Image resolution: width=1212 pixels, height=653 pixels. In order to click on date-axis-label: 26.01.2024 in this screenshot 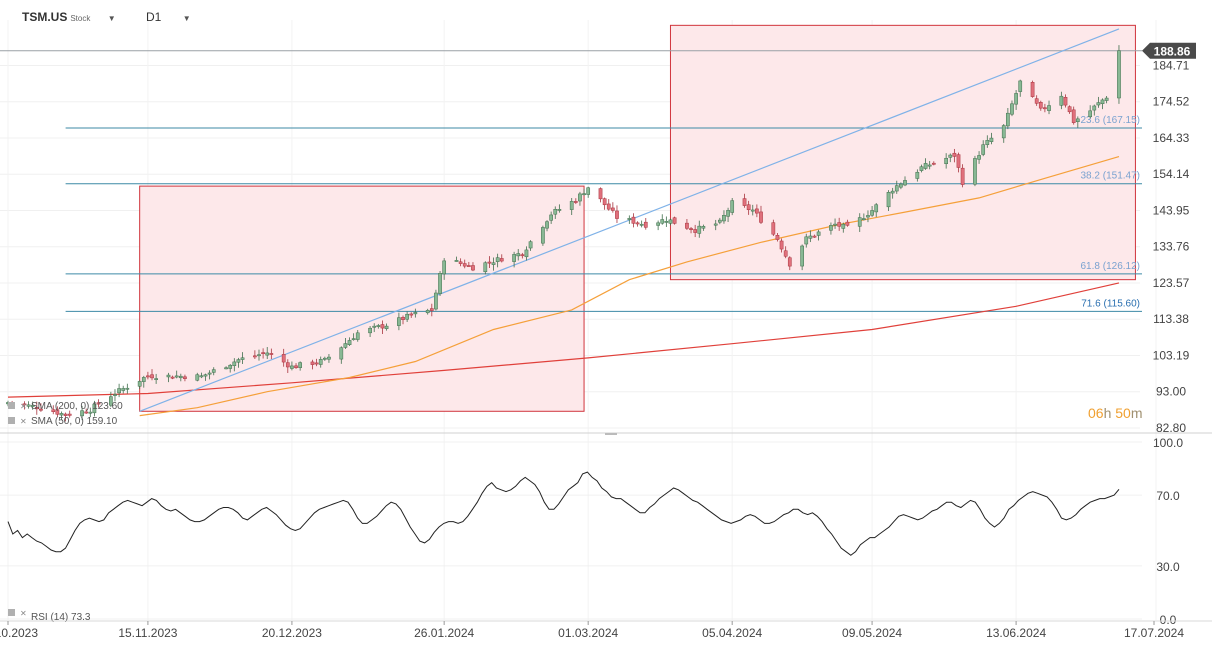, I will do `click(444, 633)`.